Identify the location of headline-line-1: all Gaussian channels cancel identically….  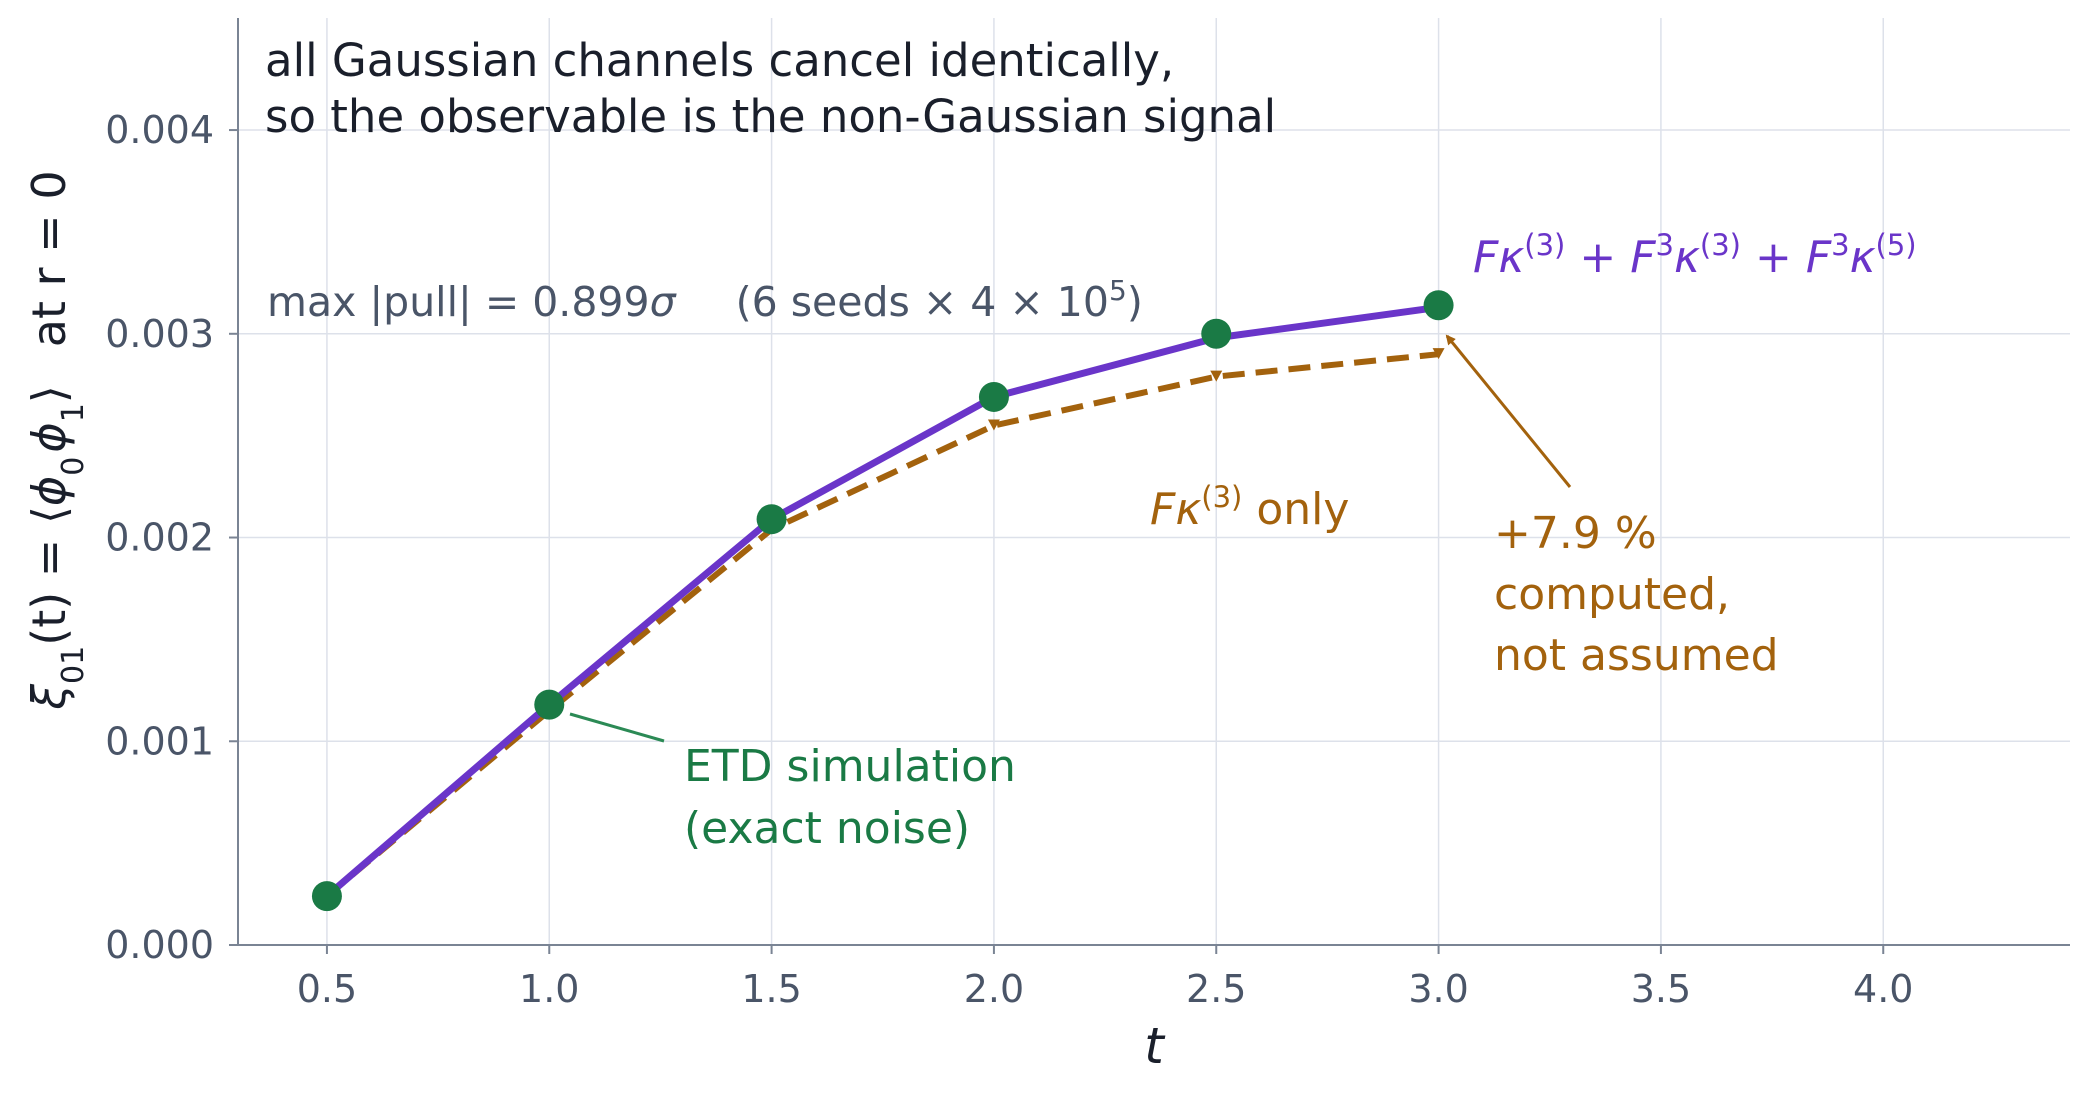
(719, 60).